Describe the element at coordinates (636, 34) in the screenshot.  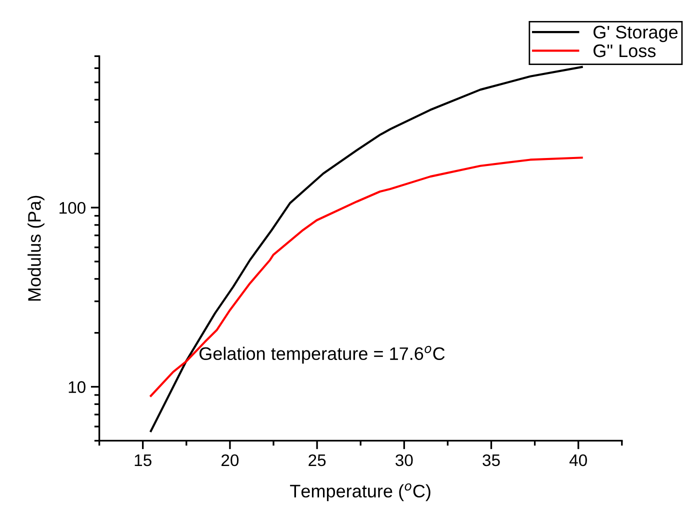
I see `legend-label: G' Storage` at that location.